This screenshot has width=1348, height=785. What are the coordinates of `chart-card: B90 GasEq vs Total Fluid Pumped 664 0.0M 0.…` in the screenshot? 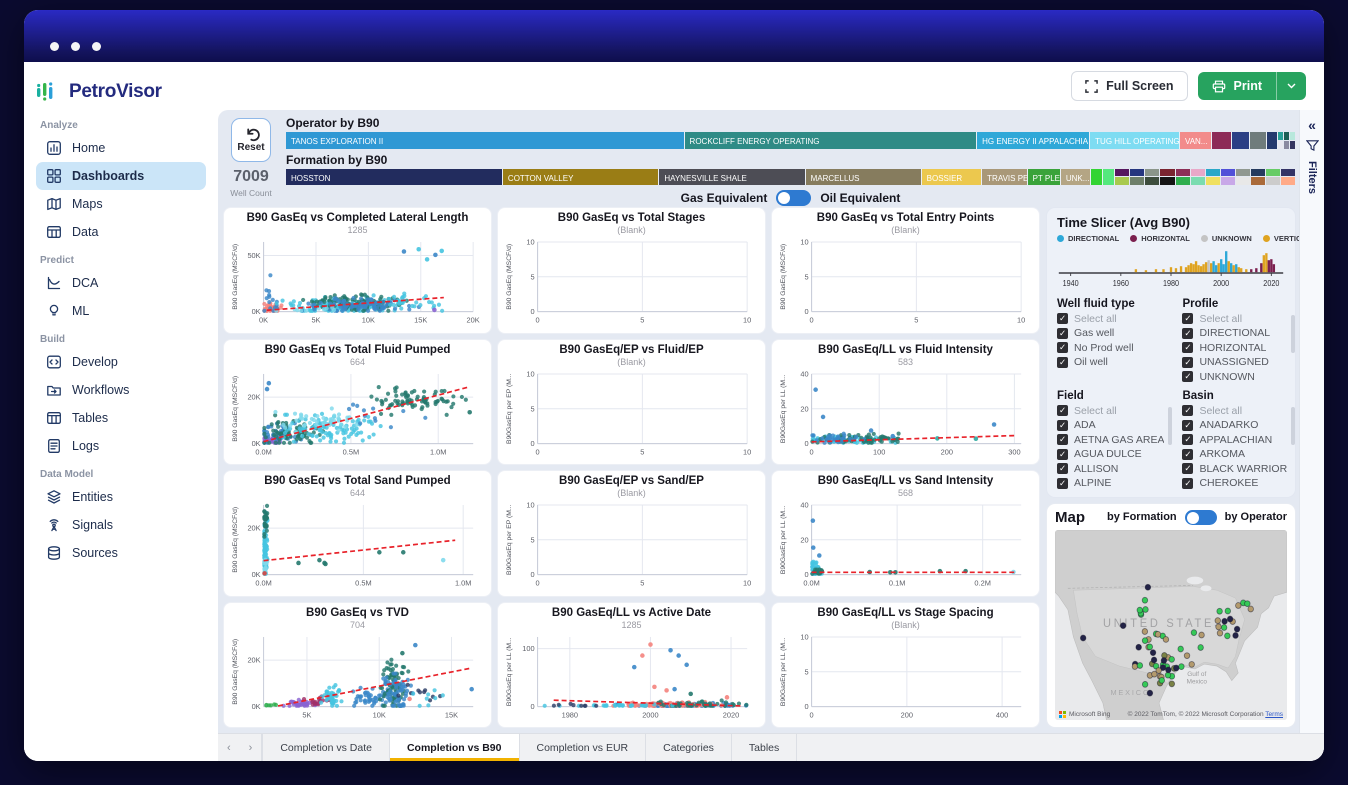 It's located at (357, 401).